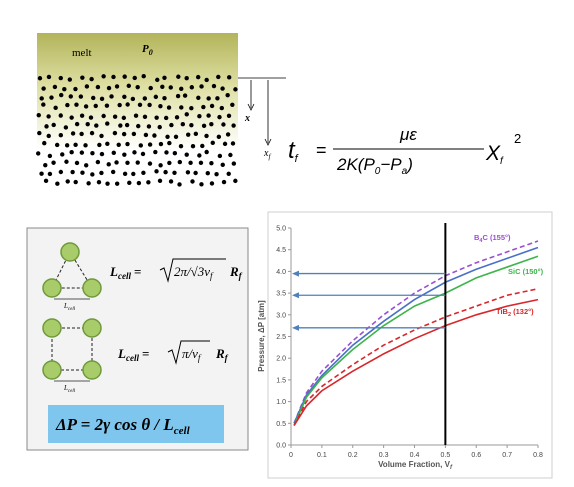 Image resolution: width=574 pixels, height=487 pixels. I want to click on x-arrowhead, so click(251, 107).